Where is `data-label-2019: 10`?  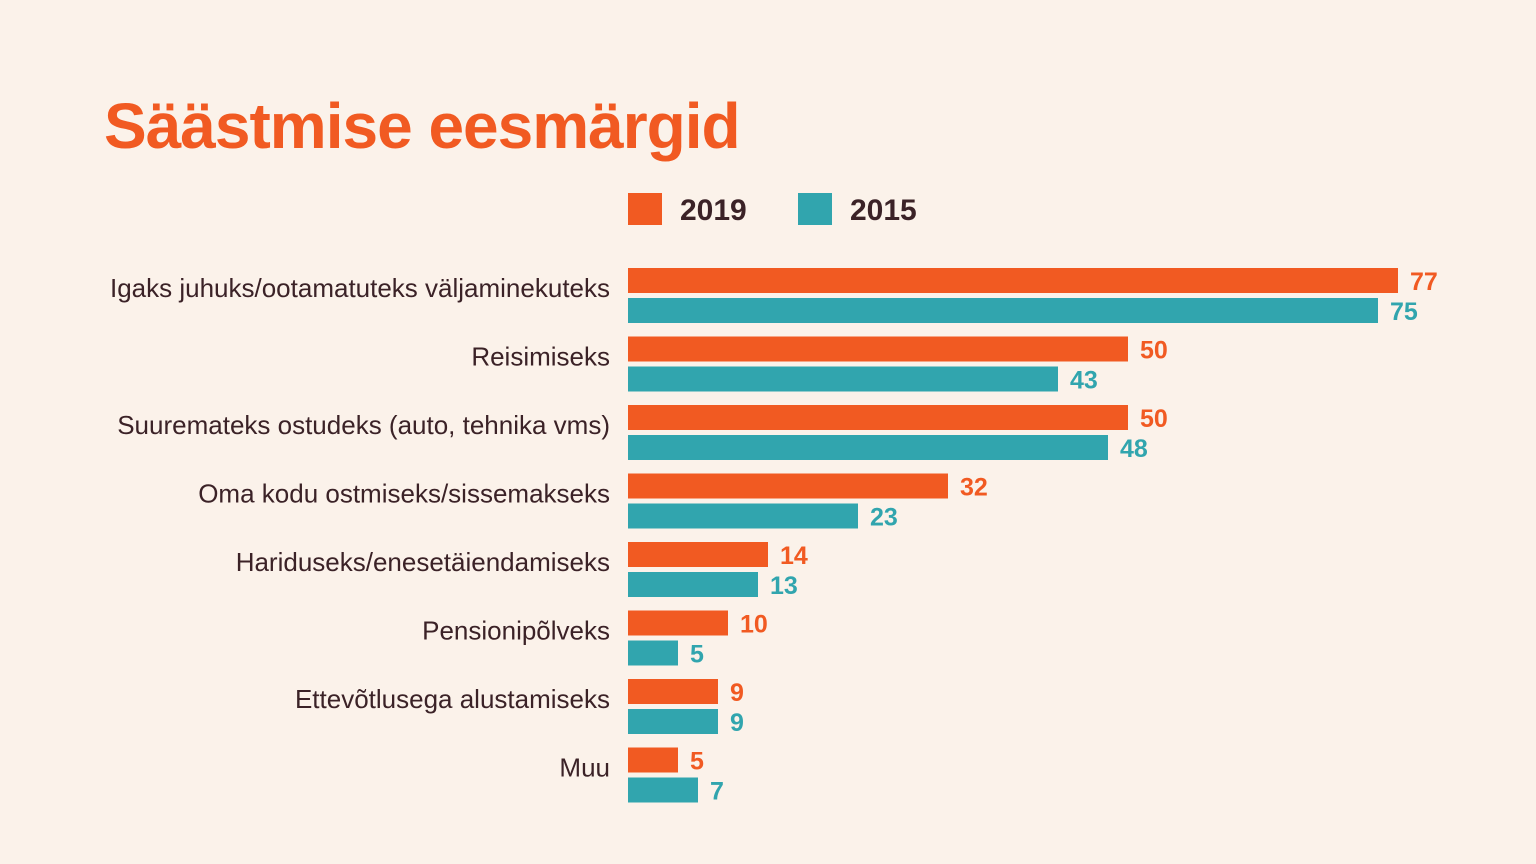
data-label-2019: 10 is located at coordinates (754, 625).